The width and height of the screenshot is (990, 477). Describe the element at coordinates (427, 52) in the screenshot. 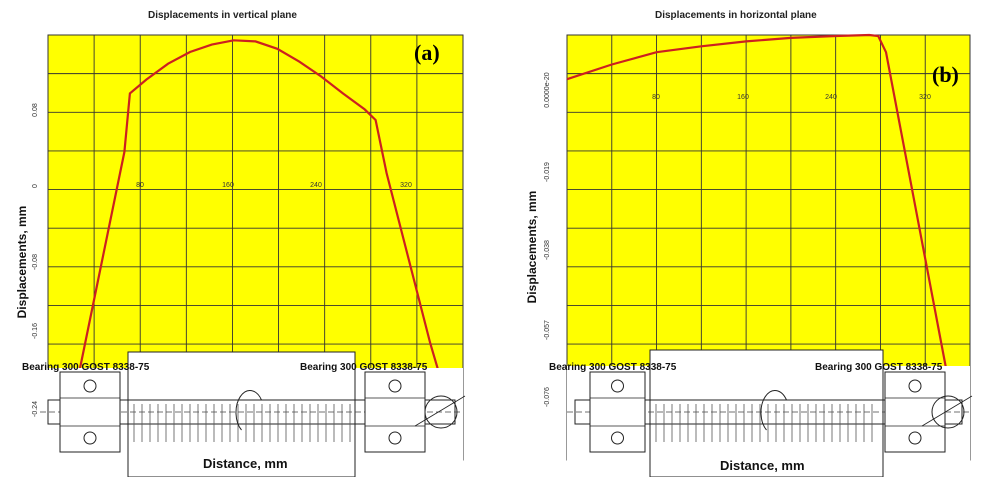

I see `panel-tag: (a)` at that location.